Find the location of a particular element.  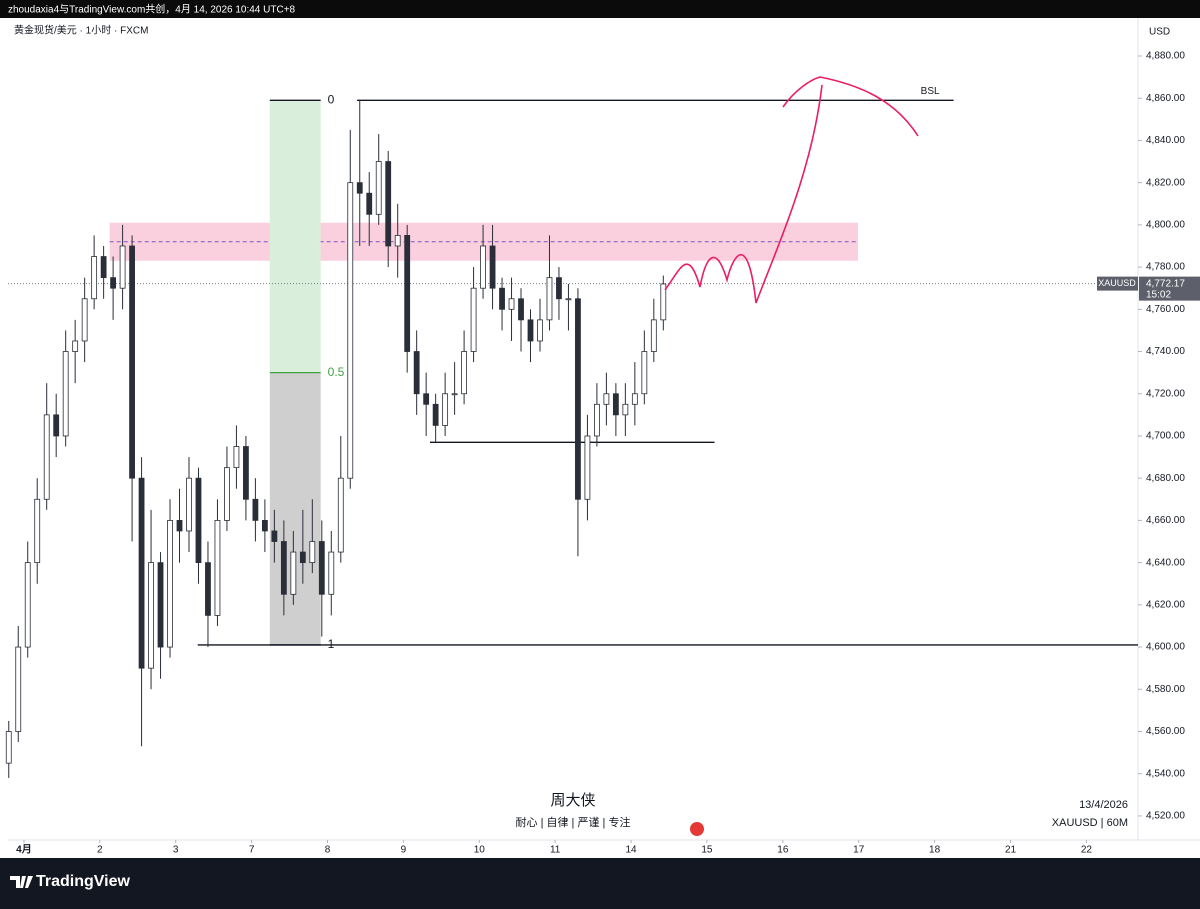

fib-label: 0.5 is located at coordinates (336, 372).